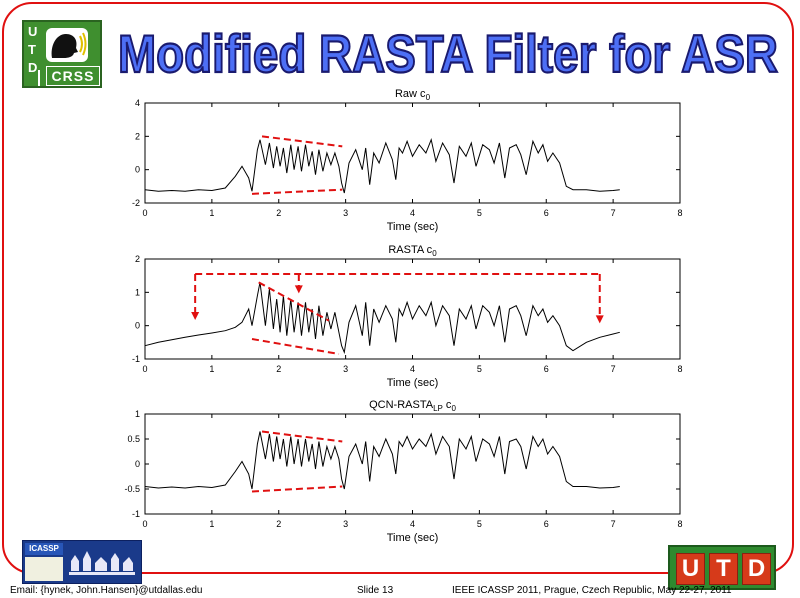  Describe the element at coordinates (67, 45) in the screenshot. I see `speaker-head-icon` at that location.